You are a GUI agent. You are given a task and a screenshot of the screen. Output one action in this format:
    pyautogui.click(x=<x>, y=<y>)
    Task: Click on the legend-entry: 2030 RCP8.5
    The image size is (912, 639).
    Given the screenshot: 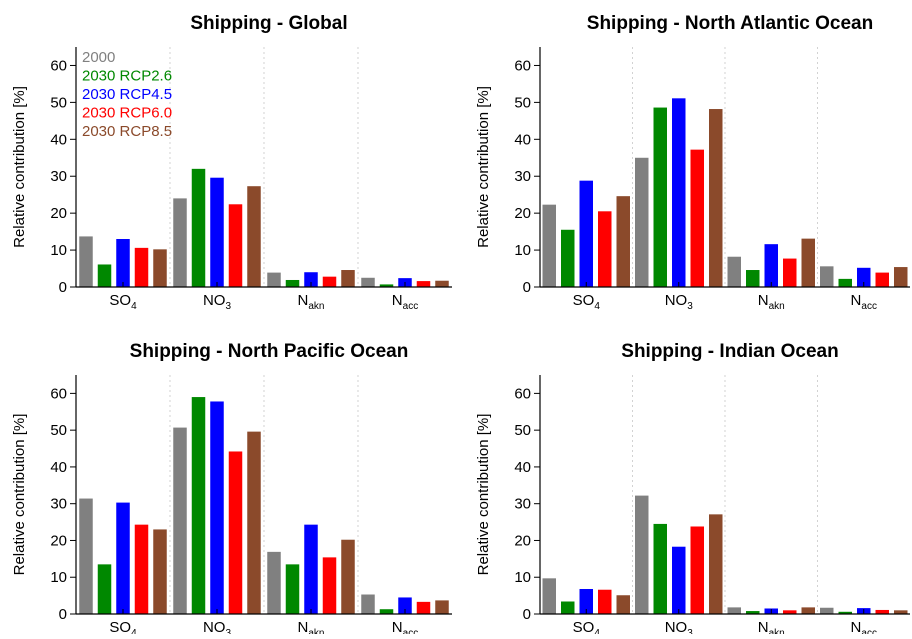 What is the action you would take?
    pyautogui.click(x=127, y=131)
    